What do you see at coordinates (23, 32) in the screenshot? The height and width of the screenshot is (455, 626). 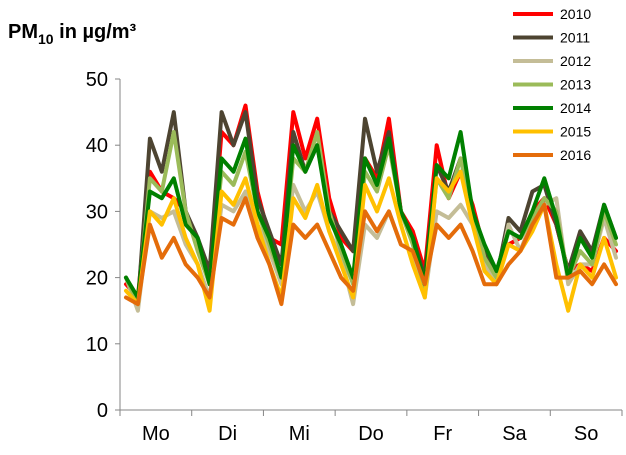 I see `title-main: PM` at bounding box center [23, 32].